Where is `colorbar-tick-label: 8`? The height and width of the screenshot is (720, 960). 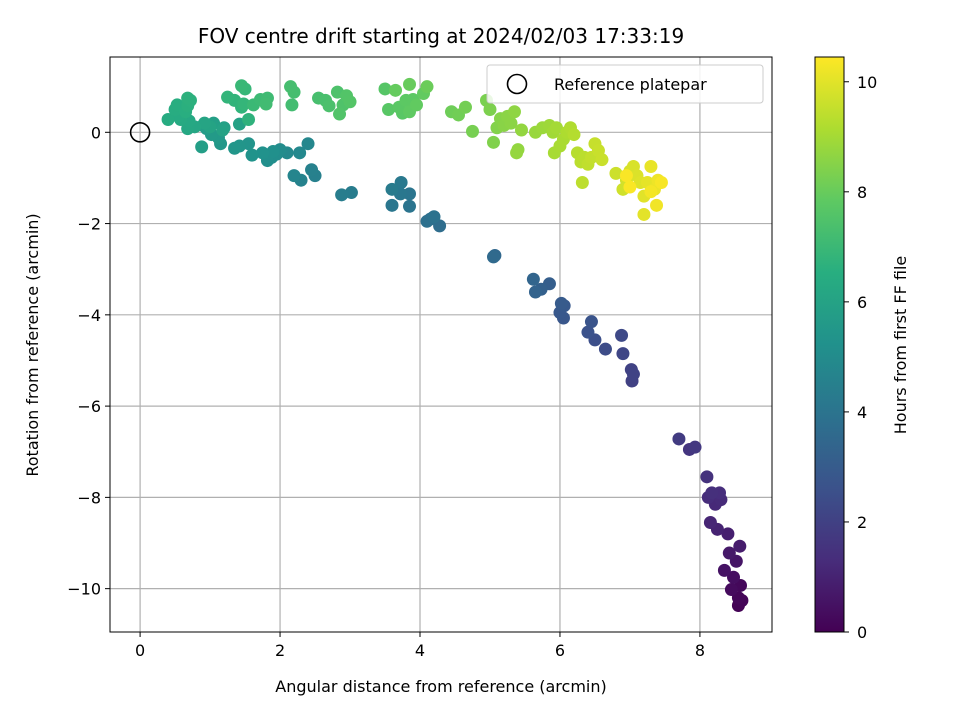
colorbar-tick-label: 8 is located at coordinates (862, 192).